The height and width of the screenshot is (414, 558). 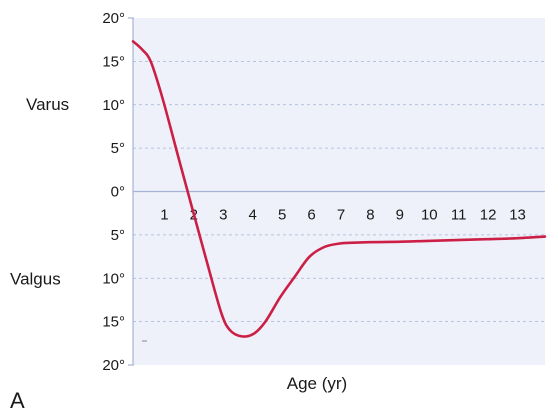 I want to click on x-tick-label: 13, so click(x=517, y=215).